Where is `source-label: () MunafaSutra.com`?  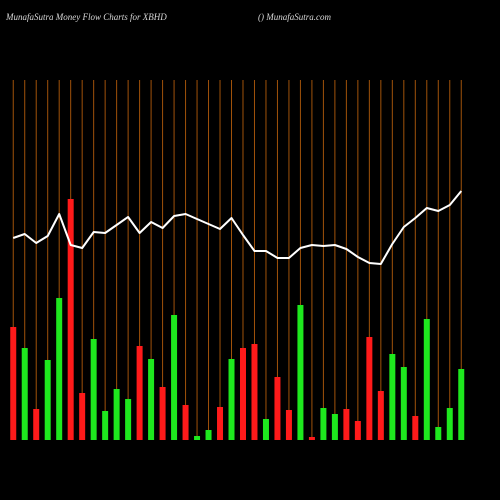 source-label: () MunafaSutra.com is located at coordinates (294, 17).